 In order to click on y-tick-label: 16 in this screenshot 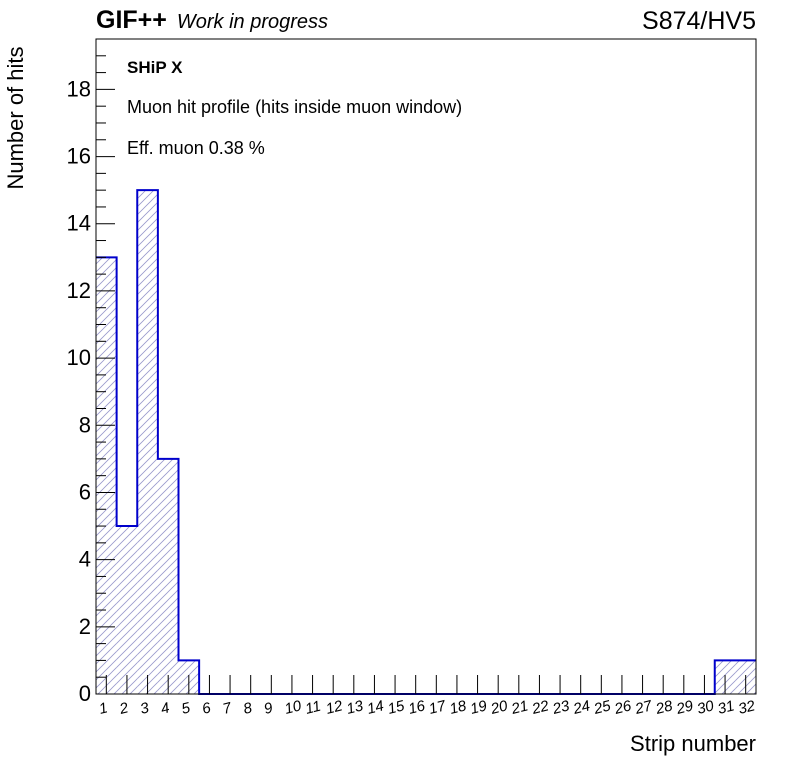, I will do `click(79, 156)`.